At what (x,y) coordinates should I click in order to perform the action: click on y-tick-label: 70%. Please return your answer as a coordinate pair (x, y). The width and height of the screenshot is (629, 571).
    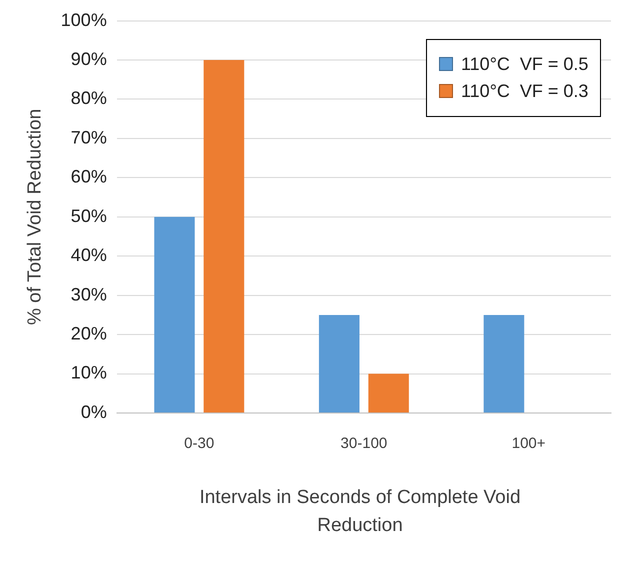
    Looking at the image, I should click on (88, 137).